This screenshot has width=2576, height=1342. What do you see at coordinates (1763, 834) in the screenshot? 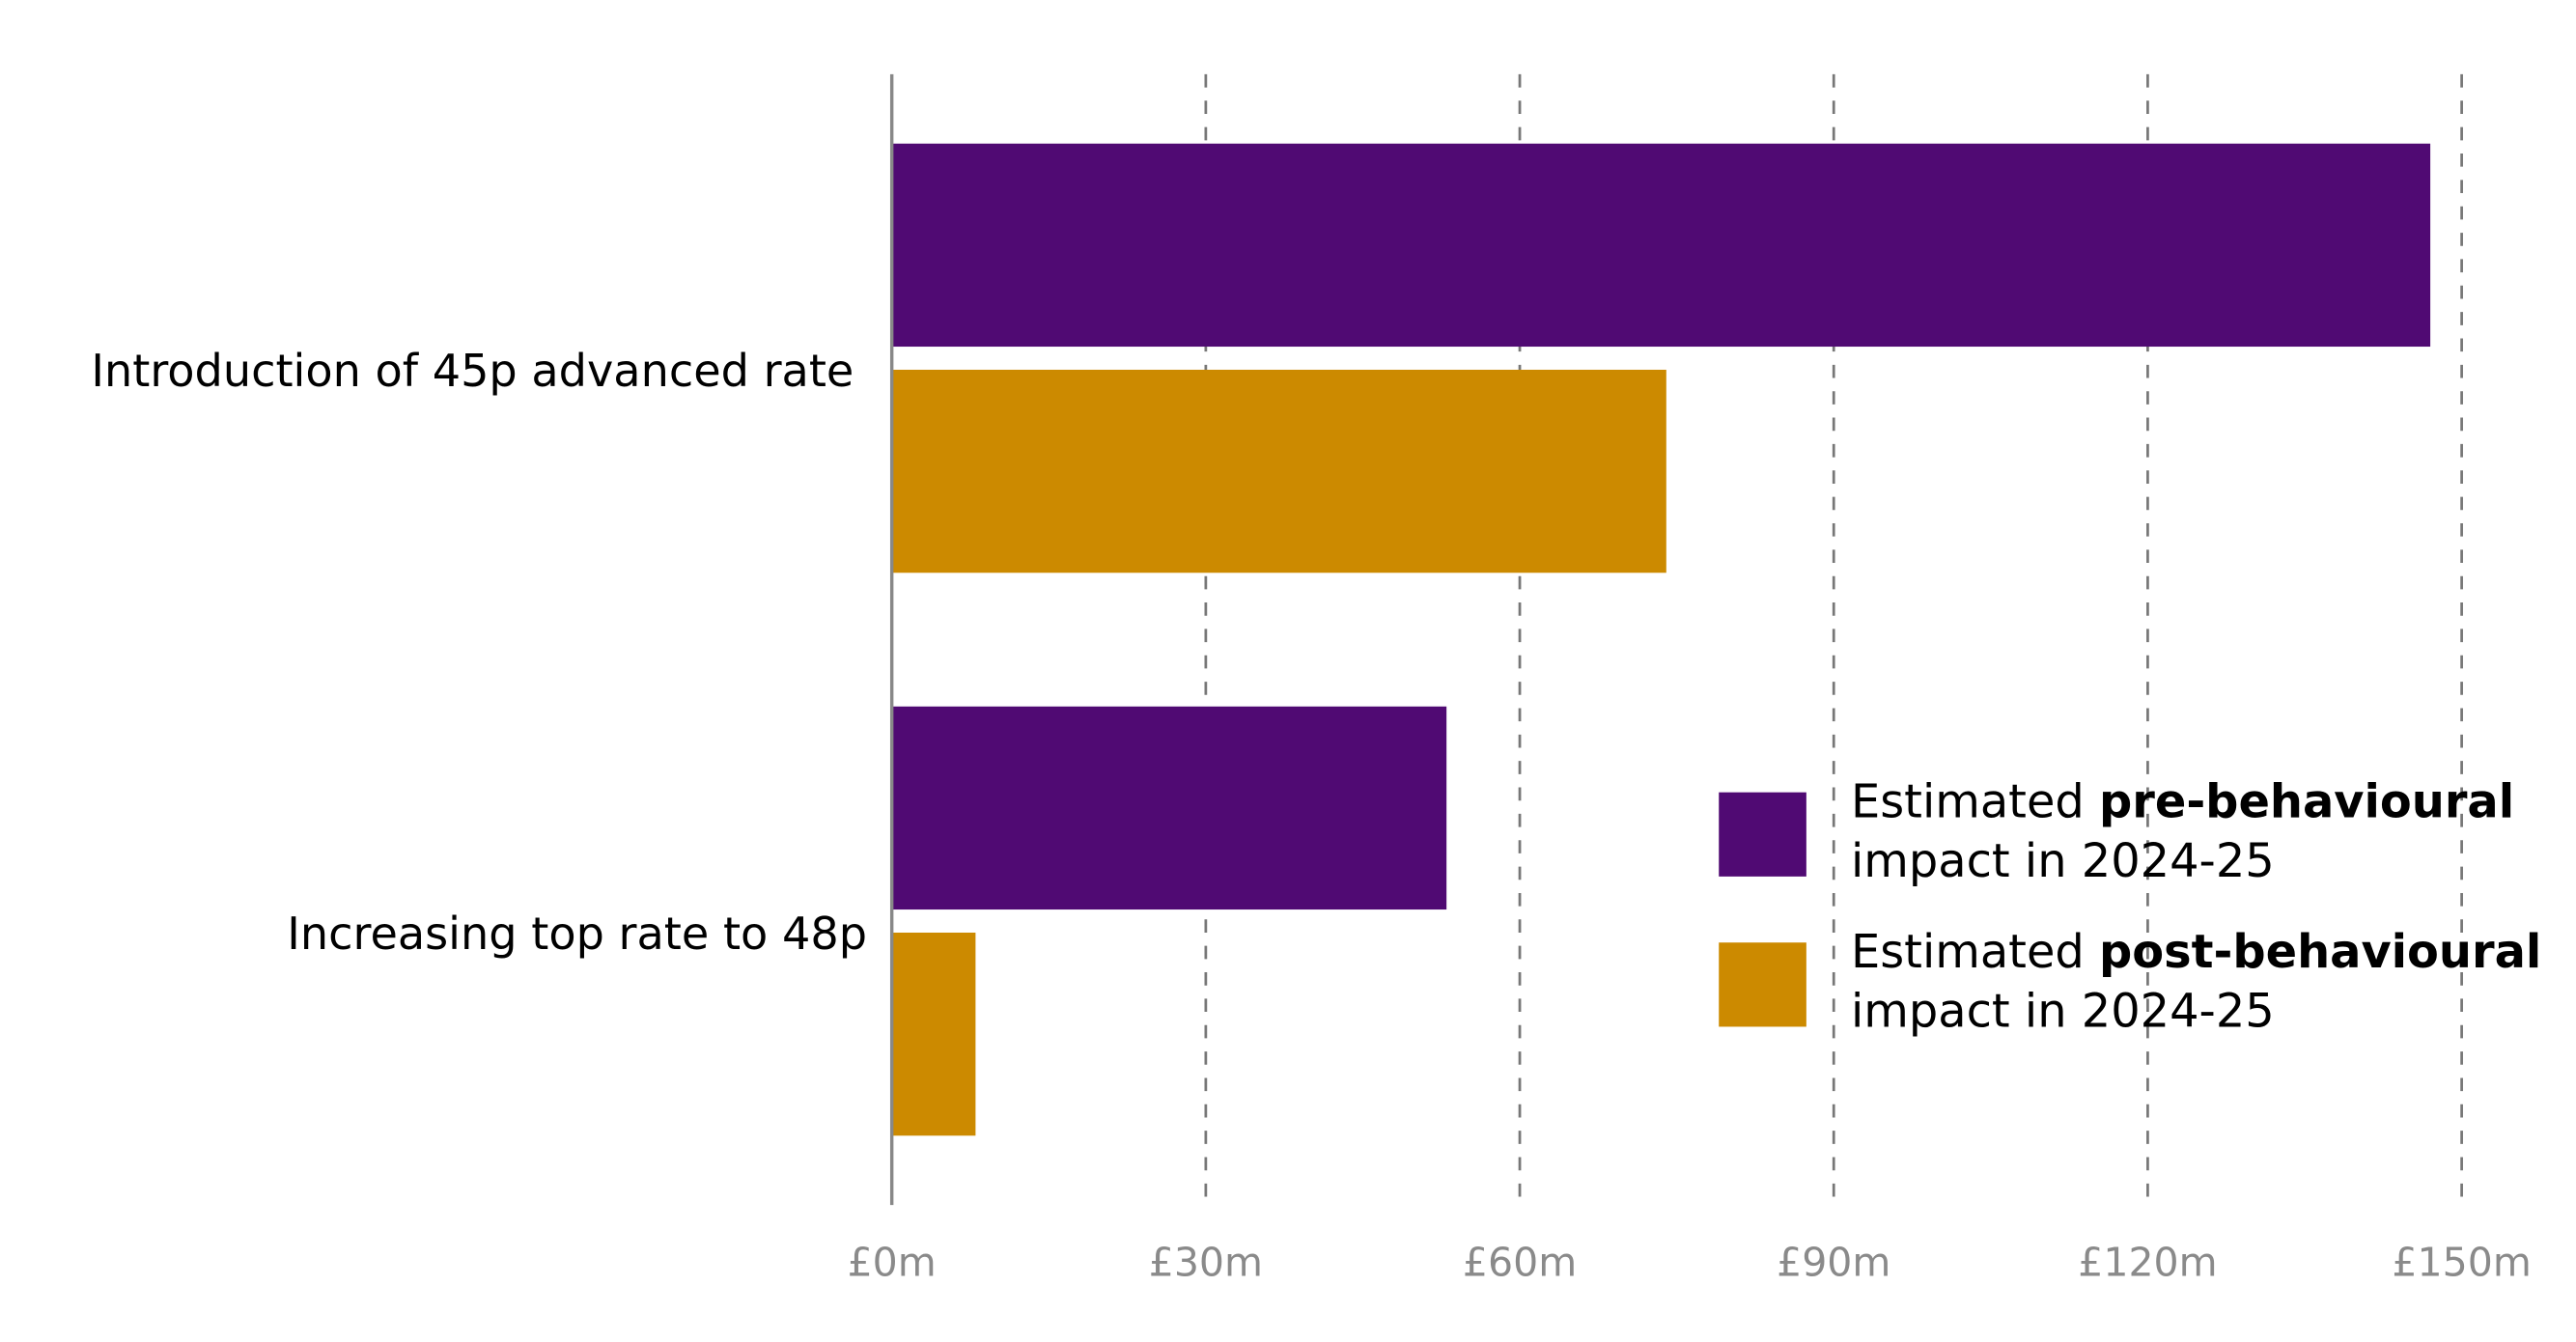
I see `legend-swatch-pre` at bounding box center [1763, 834].